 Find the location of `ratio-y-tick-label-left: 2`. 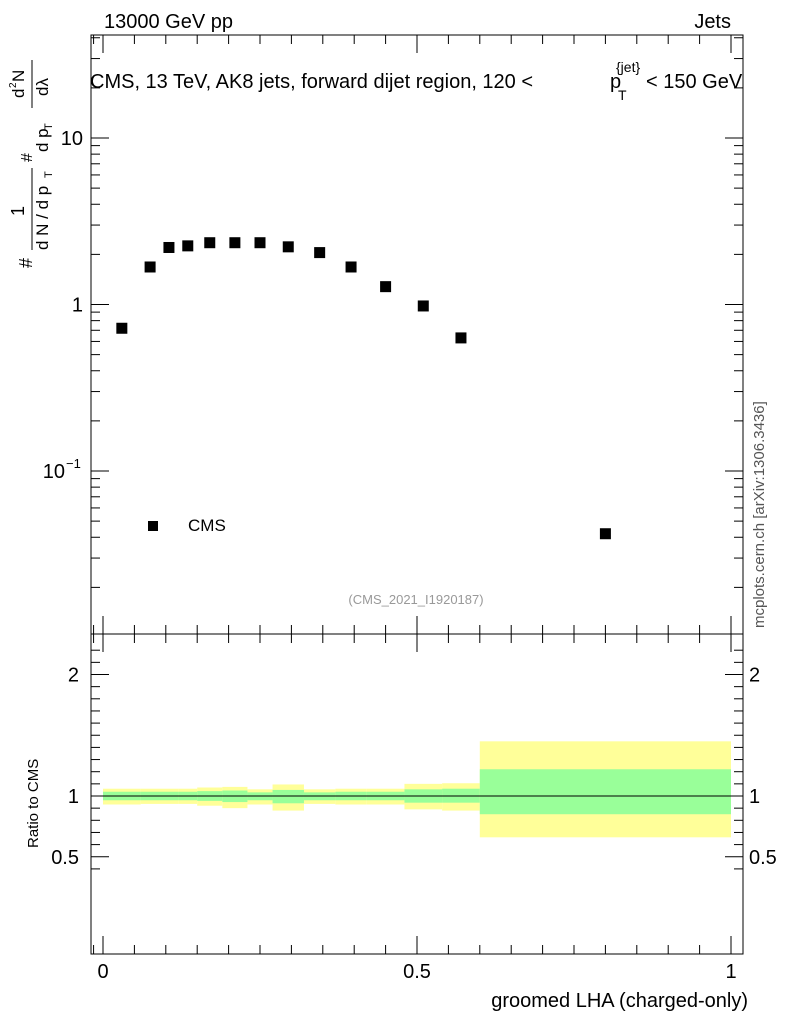

ratio-y-tick-label-left: 2 is located at coordinates (73, 676).